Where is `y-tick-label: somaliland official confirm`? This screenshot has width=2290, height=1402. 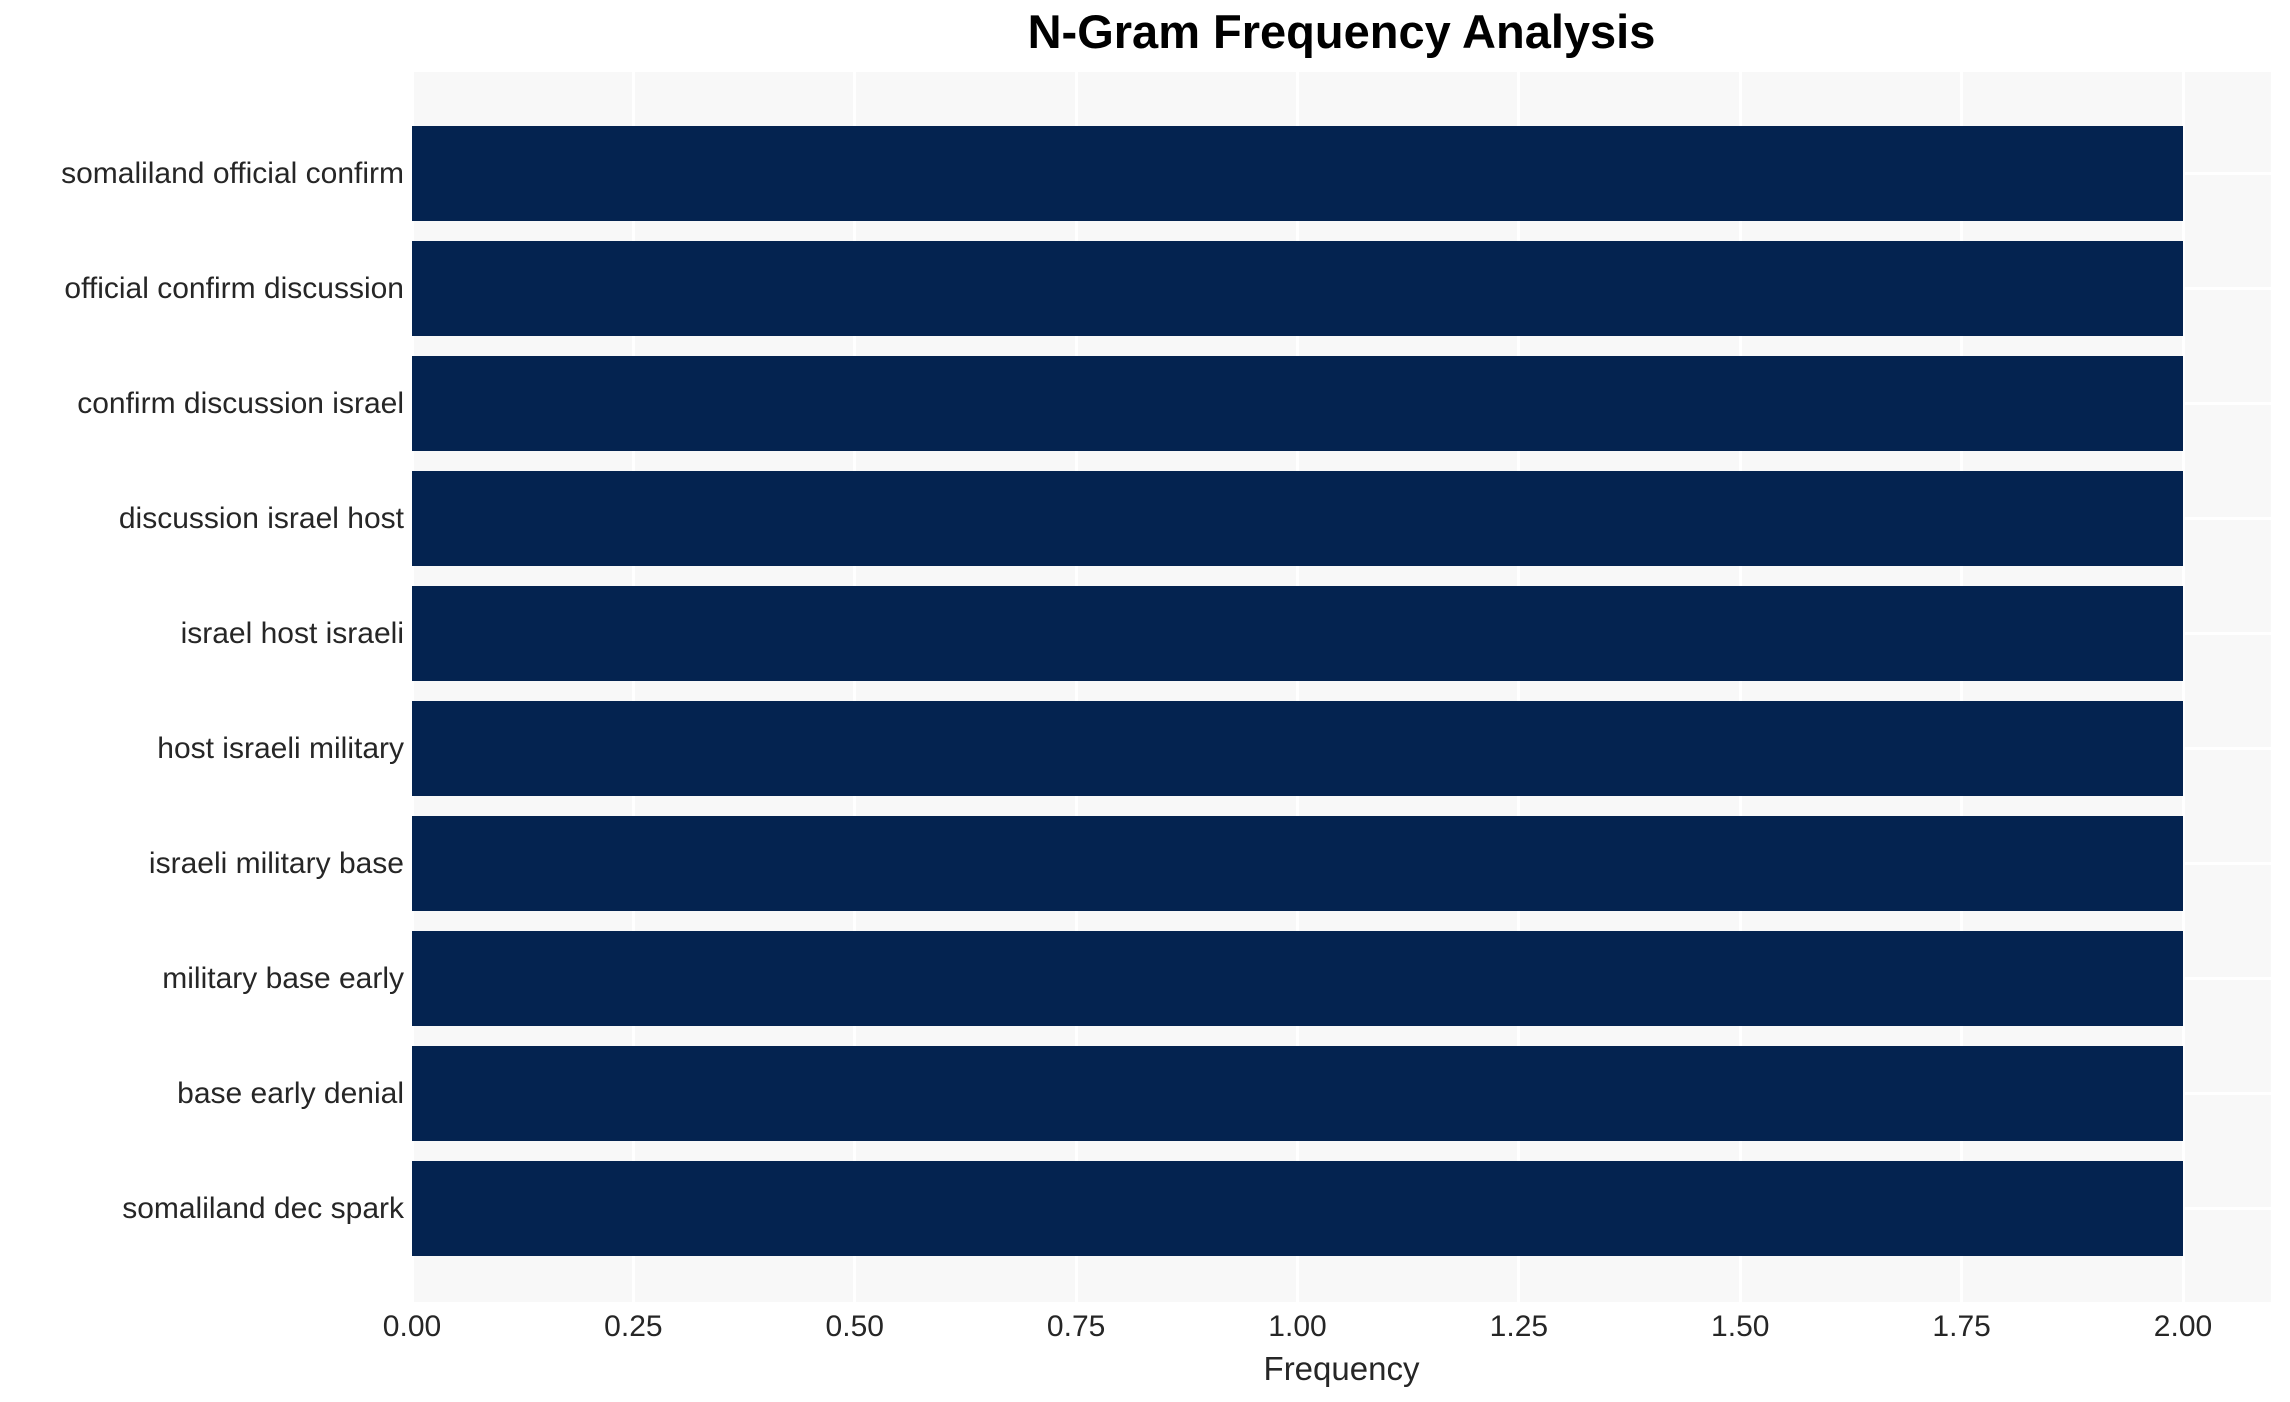
y-tick-label: somaliland official confirm is located at coordinates (232, 173).